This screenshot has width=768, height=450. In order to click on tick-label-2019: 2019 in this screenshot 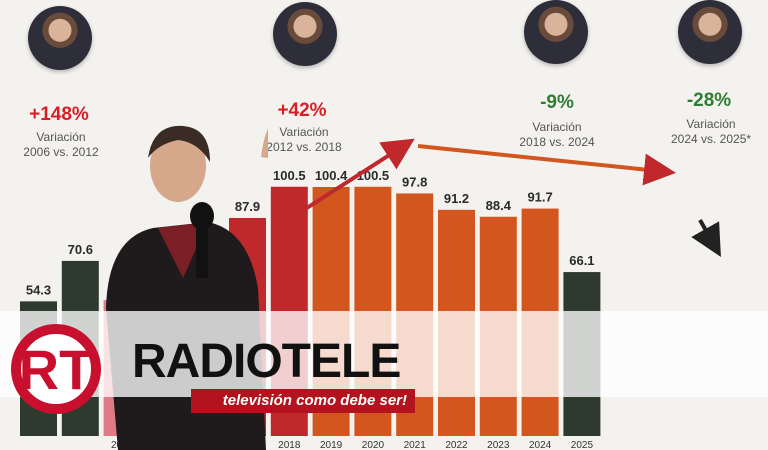, I will do `click(331, 445)`.